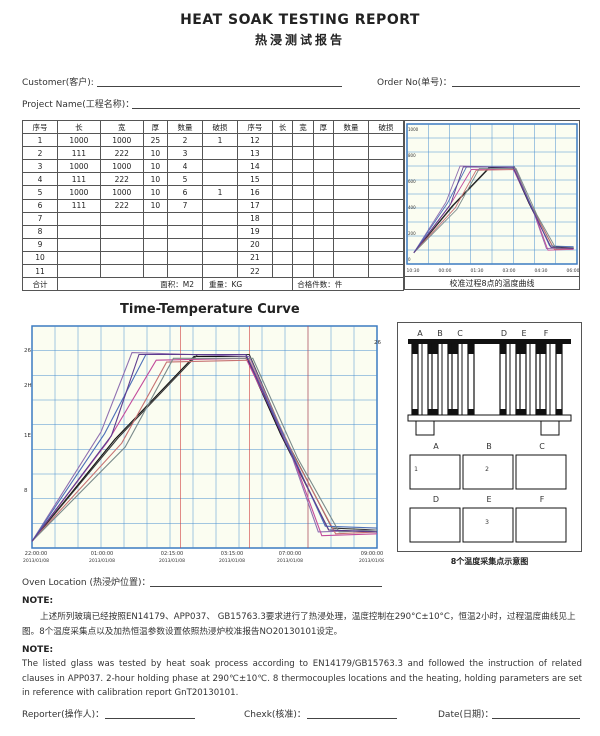  I want to click on sensor-number: 1, so click(416, 469).